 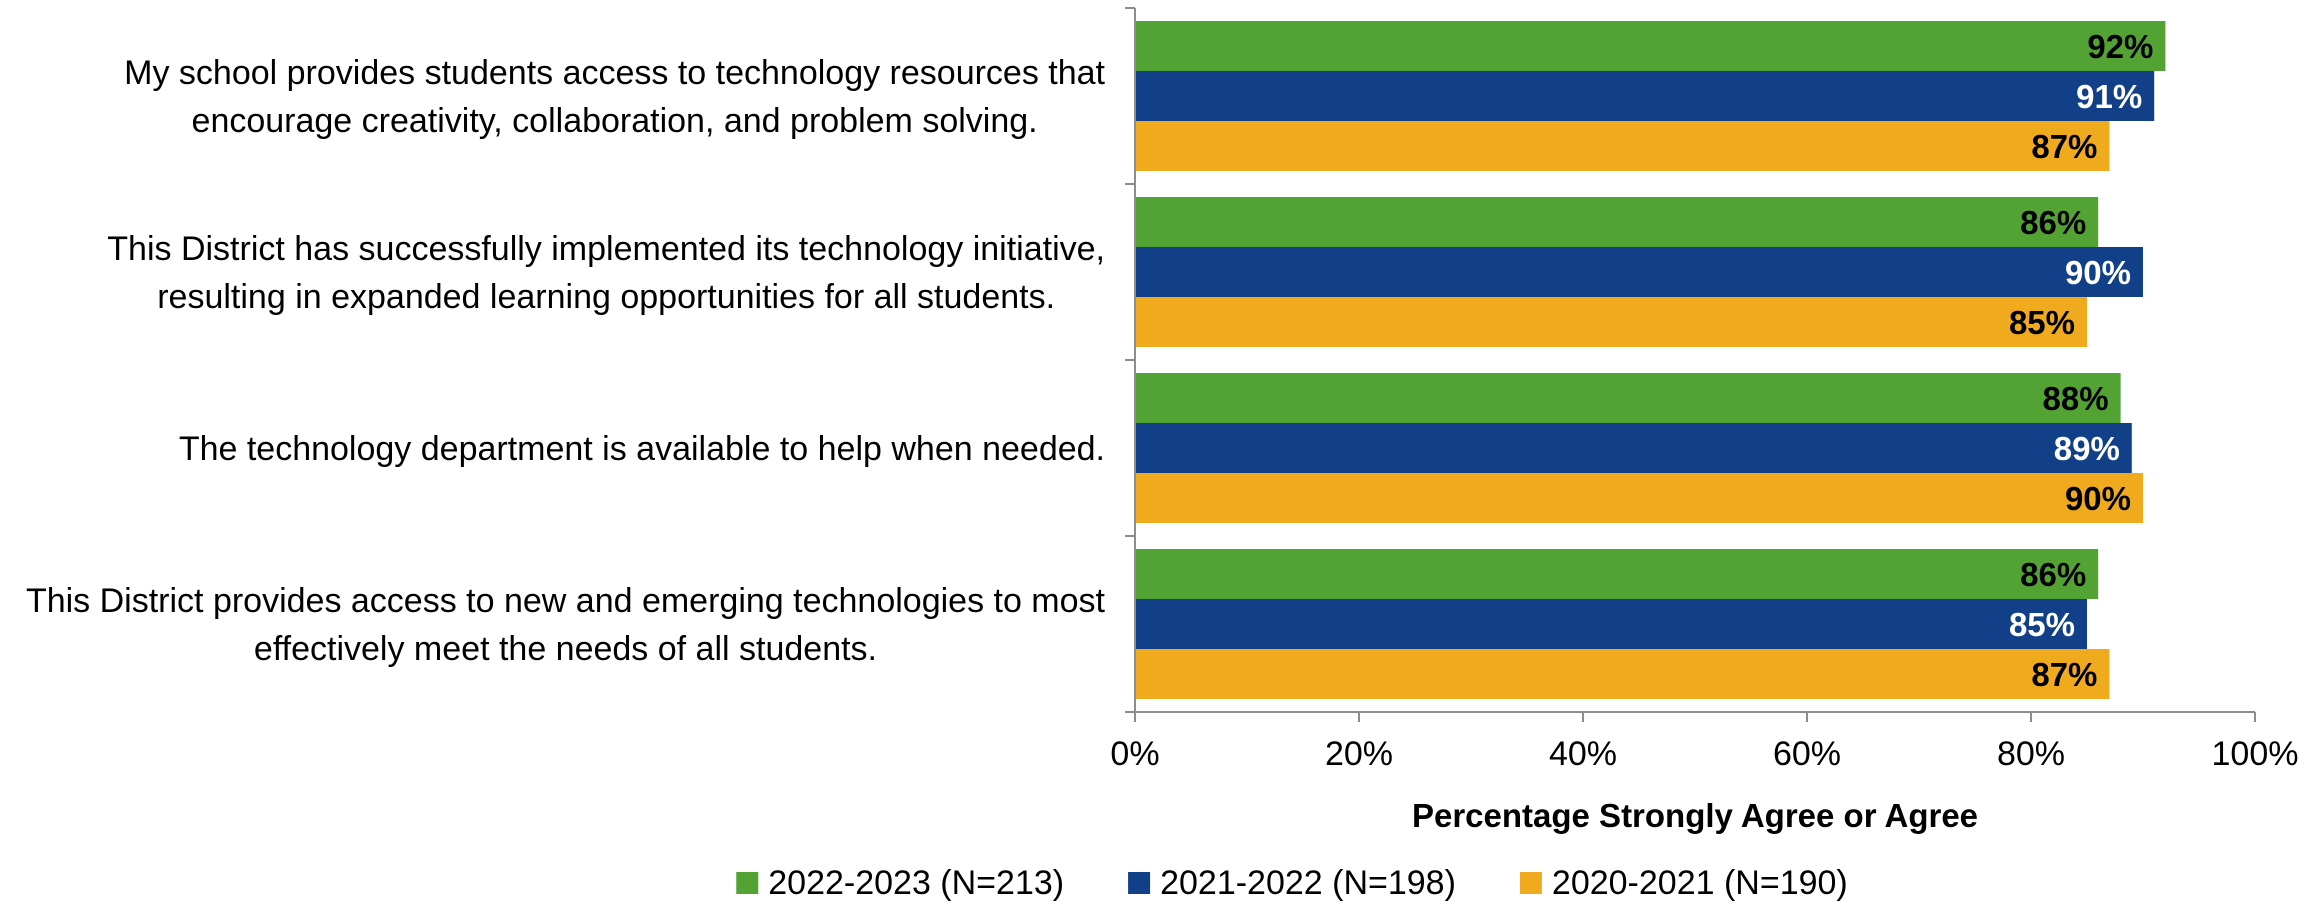 What do you see at coordinates (2255, 754) in the screenshot?
I see `x-tick-label-6: 100%` at bounding box center [2255, 754].